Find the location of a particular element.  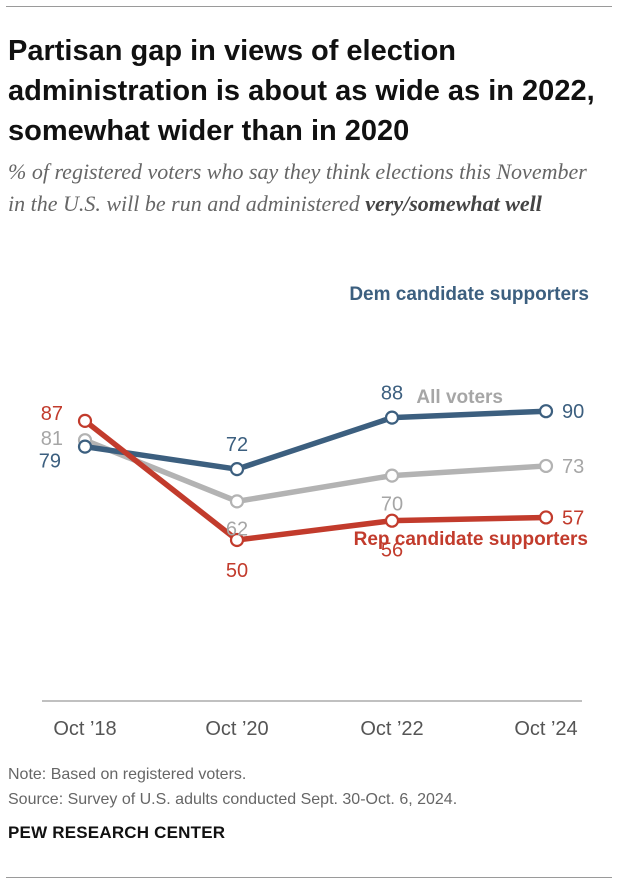

note: Note: Based on registered voters. is located at coordinates (127, 774).